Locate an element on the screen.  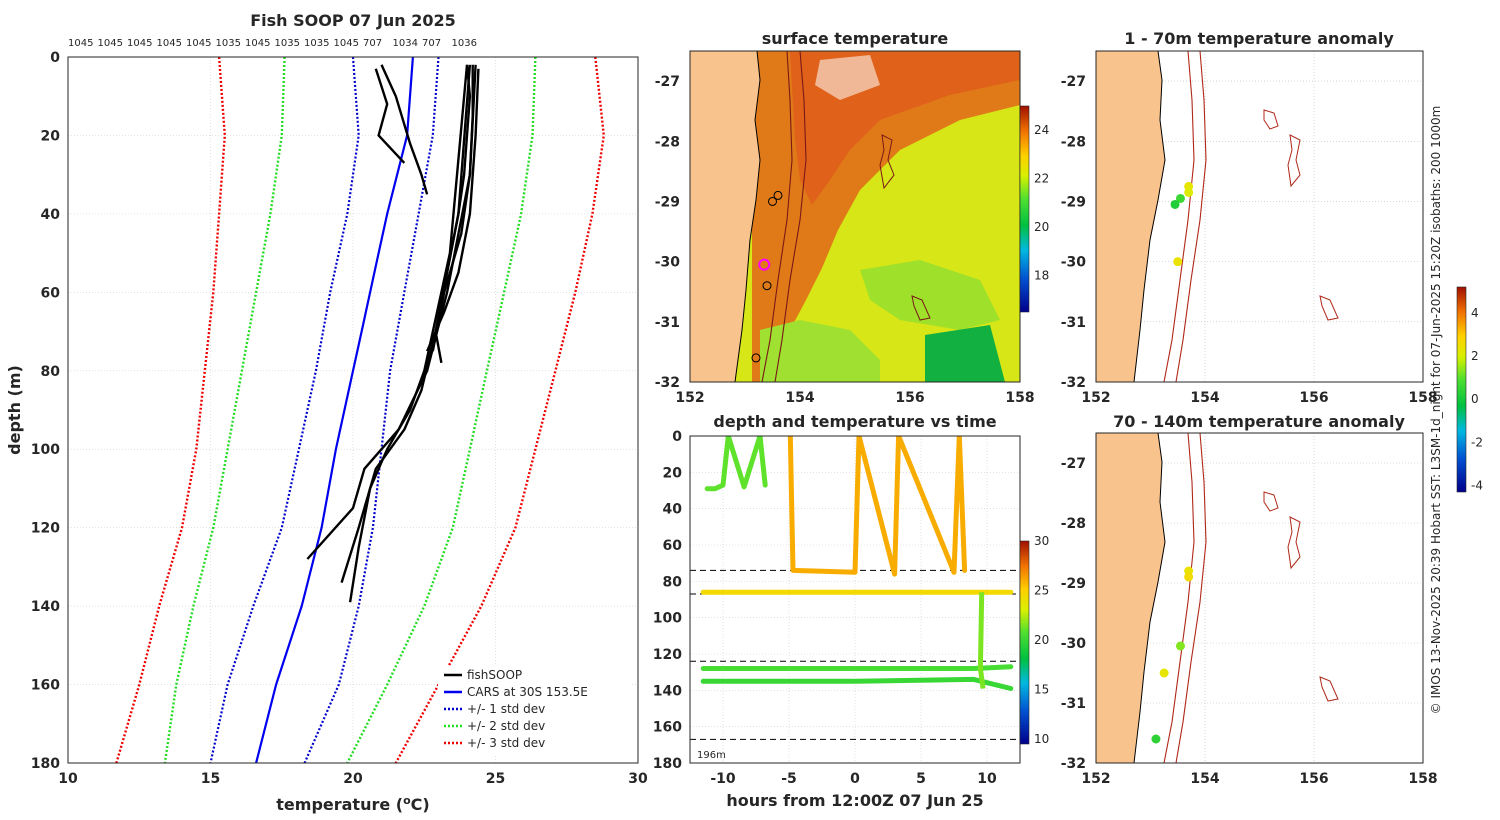
time-colorbar-ticks: 10 15 20 25 30 is located at coordinates (1041, 640).